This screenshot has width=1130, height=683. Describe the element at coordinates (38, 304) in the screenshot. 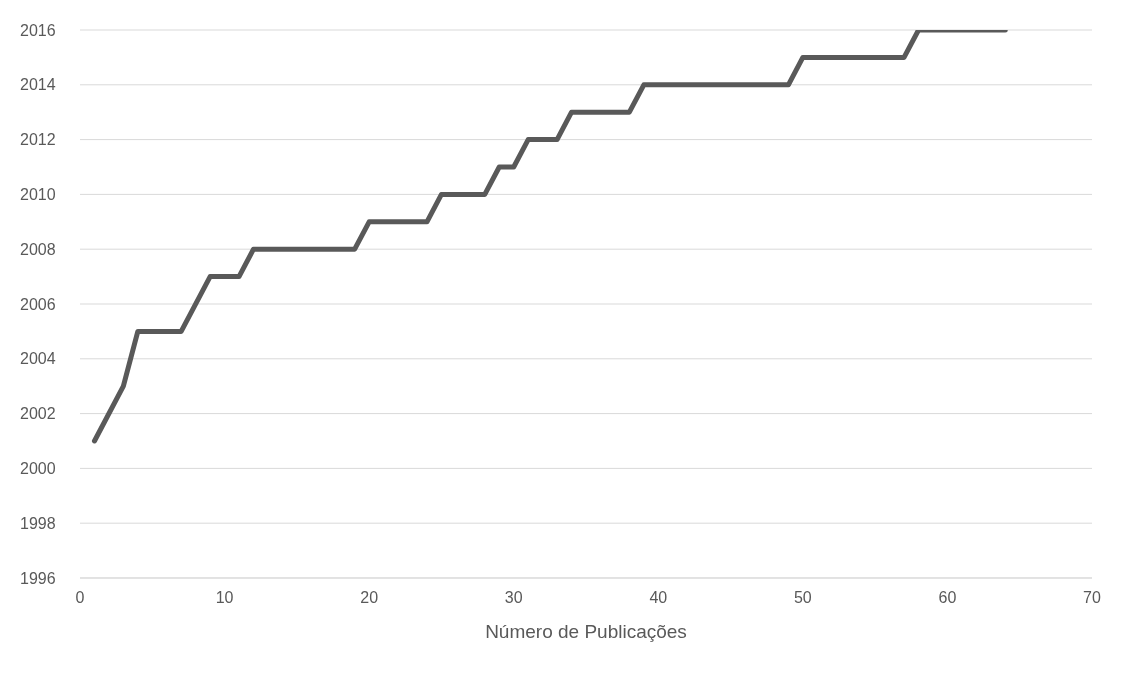

I see `y-tick-label: 2006` at that location.